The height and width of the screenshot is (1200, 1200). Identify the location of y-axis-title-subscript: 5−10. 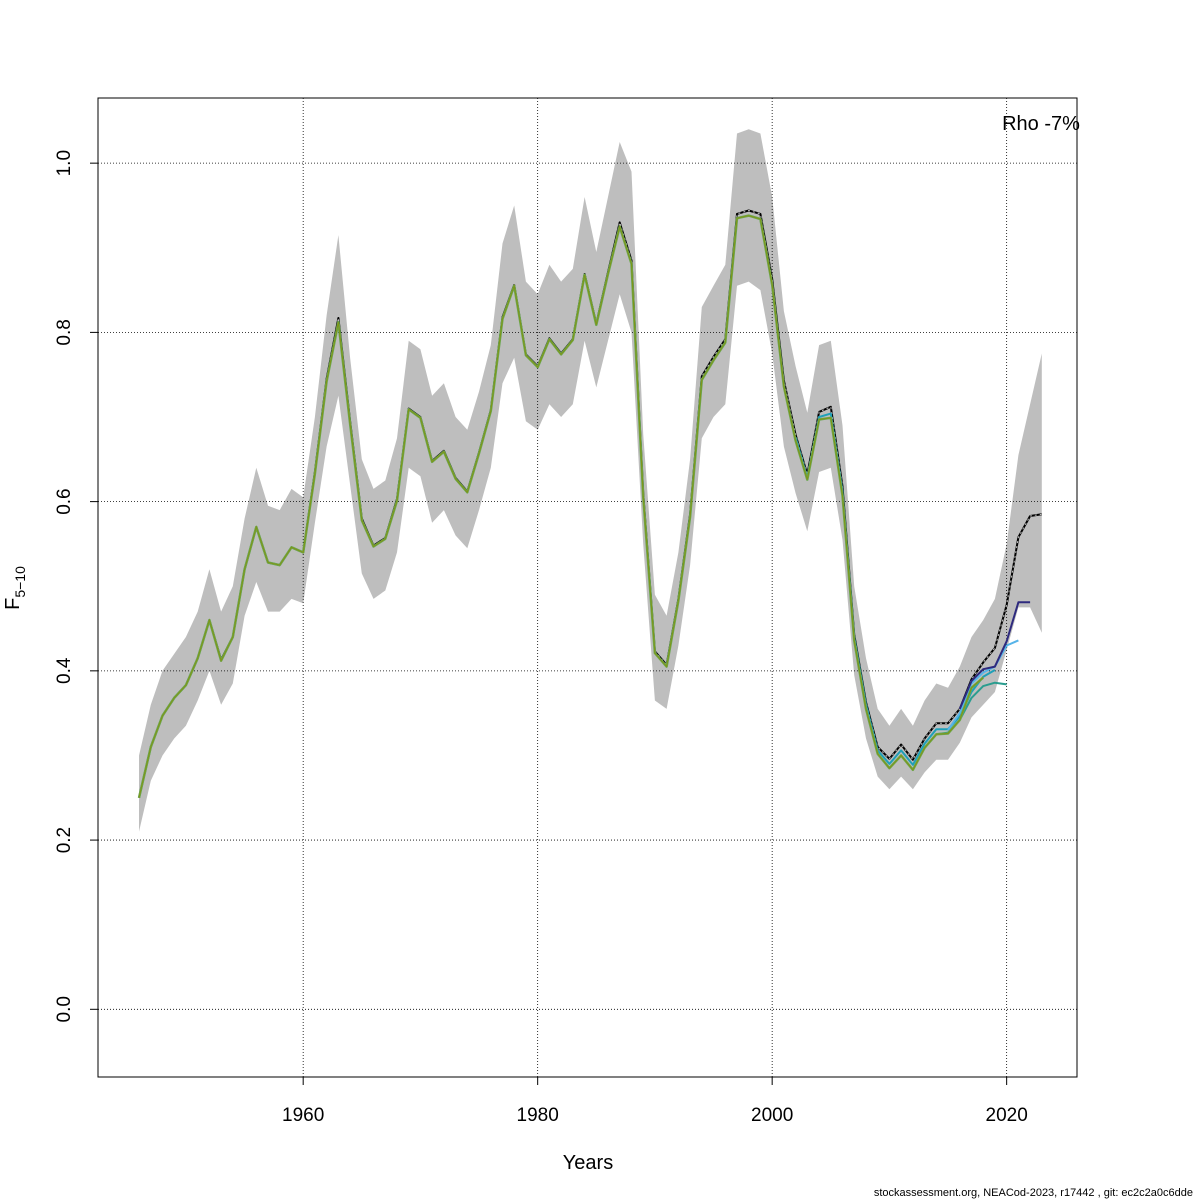
(20, 582).